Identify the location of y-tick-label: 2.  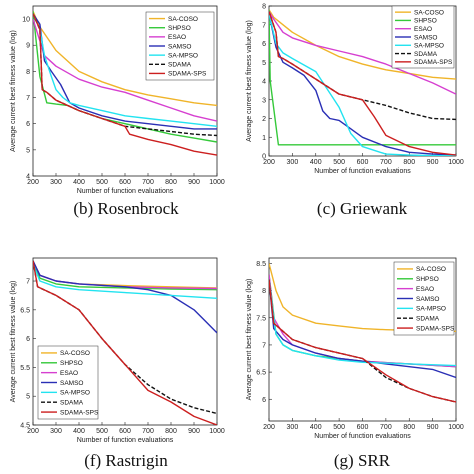
(264, 119).